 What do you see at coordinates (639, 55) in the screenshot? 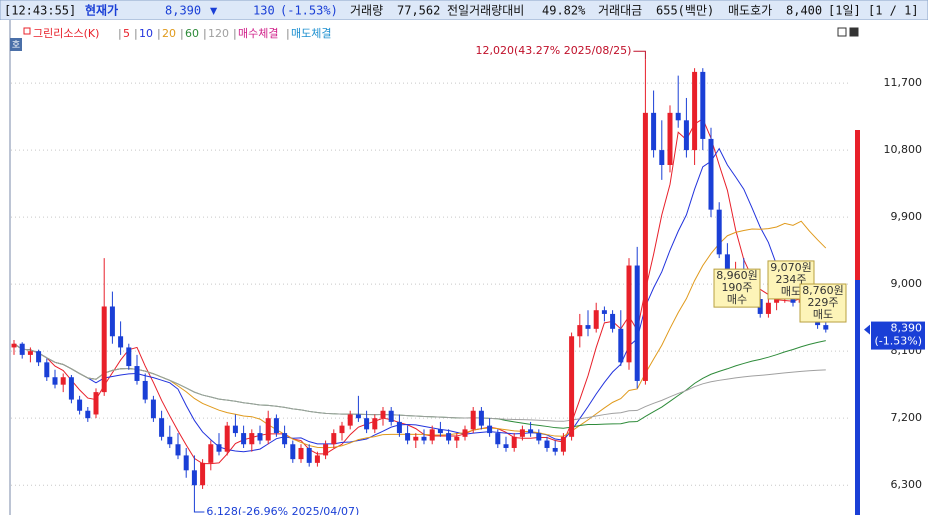
I see `high-pointer` at bounding box center [639, 55].